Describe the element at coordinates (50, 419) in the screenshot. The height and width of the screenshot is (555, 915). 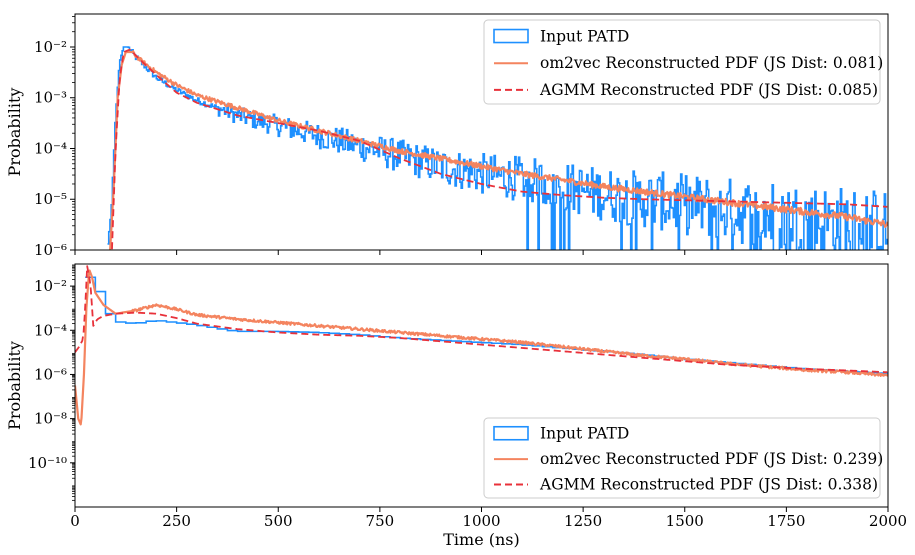
I see `y-tick-label: 10⁻⁸` at that location.